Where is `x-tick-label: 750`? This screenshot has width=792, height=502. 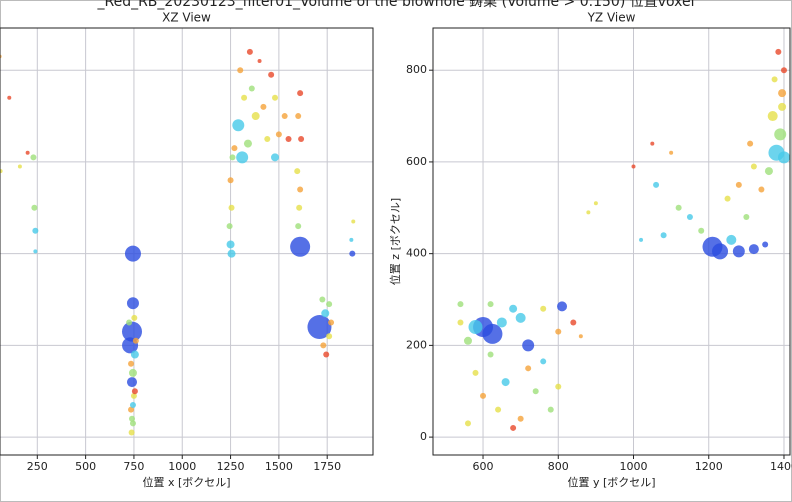 x-tick-label: 750 is located at coordinates (133, 466).